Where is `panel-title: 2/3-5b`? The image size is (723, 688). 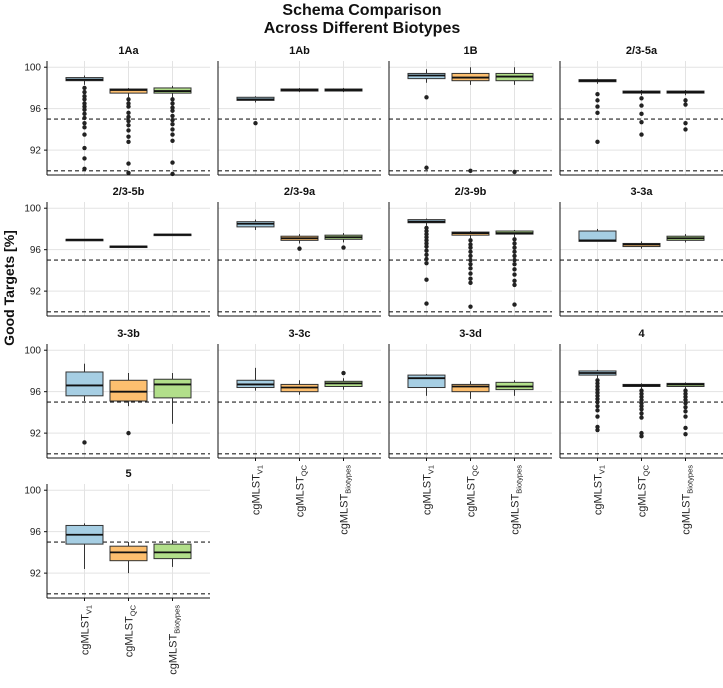 panel-title: 2/3-5b is located at coordinates (129, 192).